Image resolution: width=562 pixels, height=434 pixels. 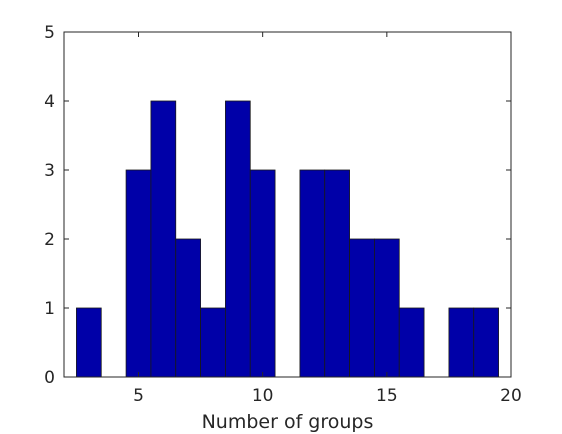 What do you see at coordinates (138, 396) in the screenshot?
I see `x-tick-label: 5` at bounding box center [138, 396].